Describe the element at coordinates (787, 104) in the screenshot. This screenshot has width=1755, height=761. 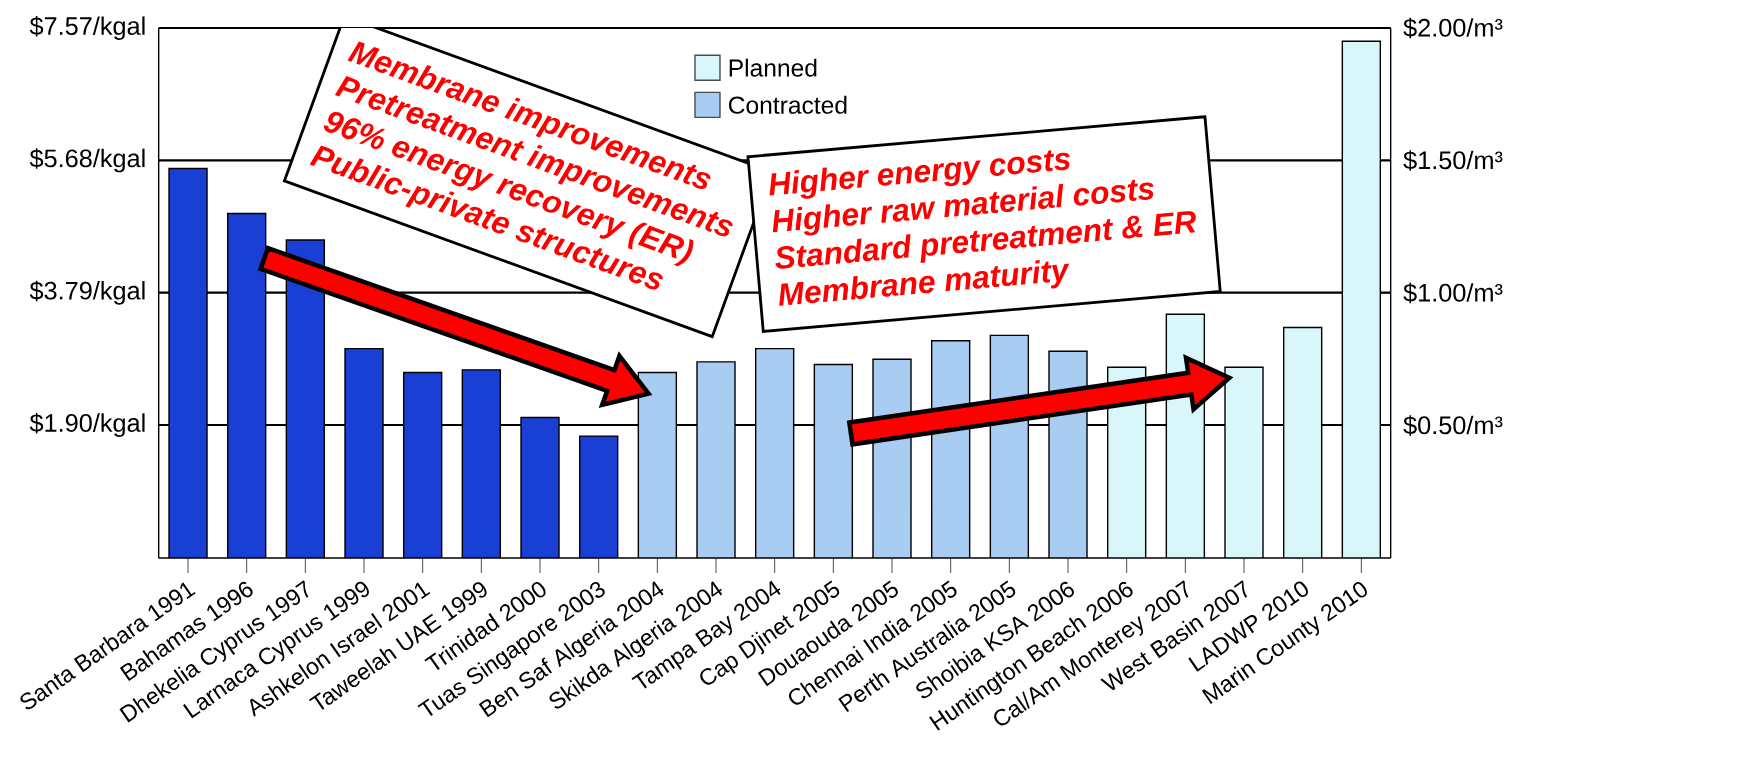
I see `legend-label: Contracted` at that location.